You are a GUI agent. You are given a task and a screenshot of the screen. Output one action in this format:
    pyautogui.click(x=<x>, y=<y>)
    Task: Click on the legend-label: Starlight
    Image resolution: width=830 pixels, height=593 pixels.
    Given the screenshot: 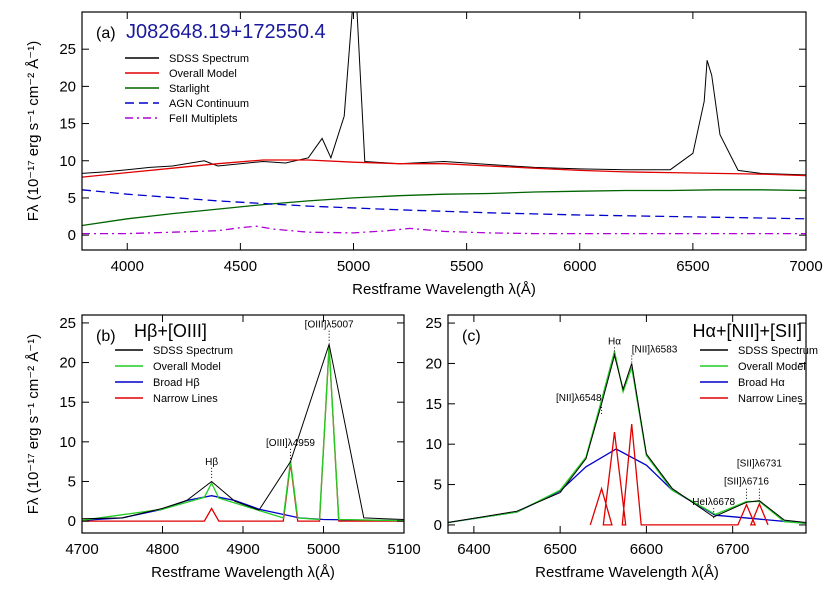 What is the action you would take?
    pyautogui.click(x=189, y=89)
    